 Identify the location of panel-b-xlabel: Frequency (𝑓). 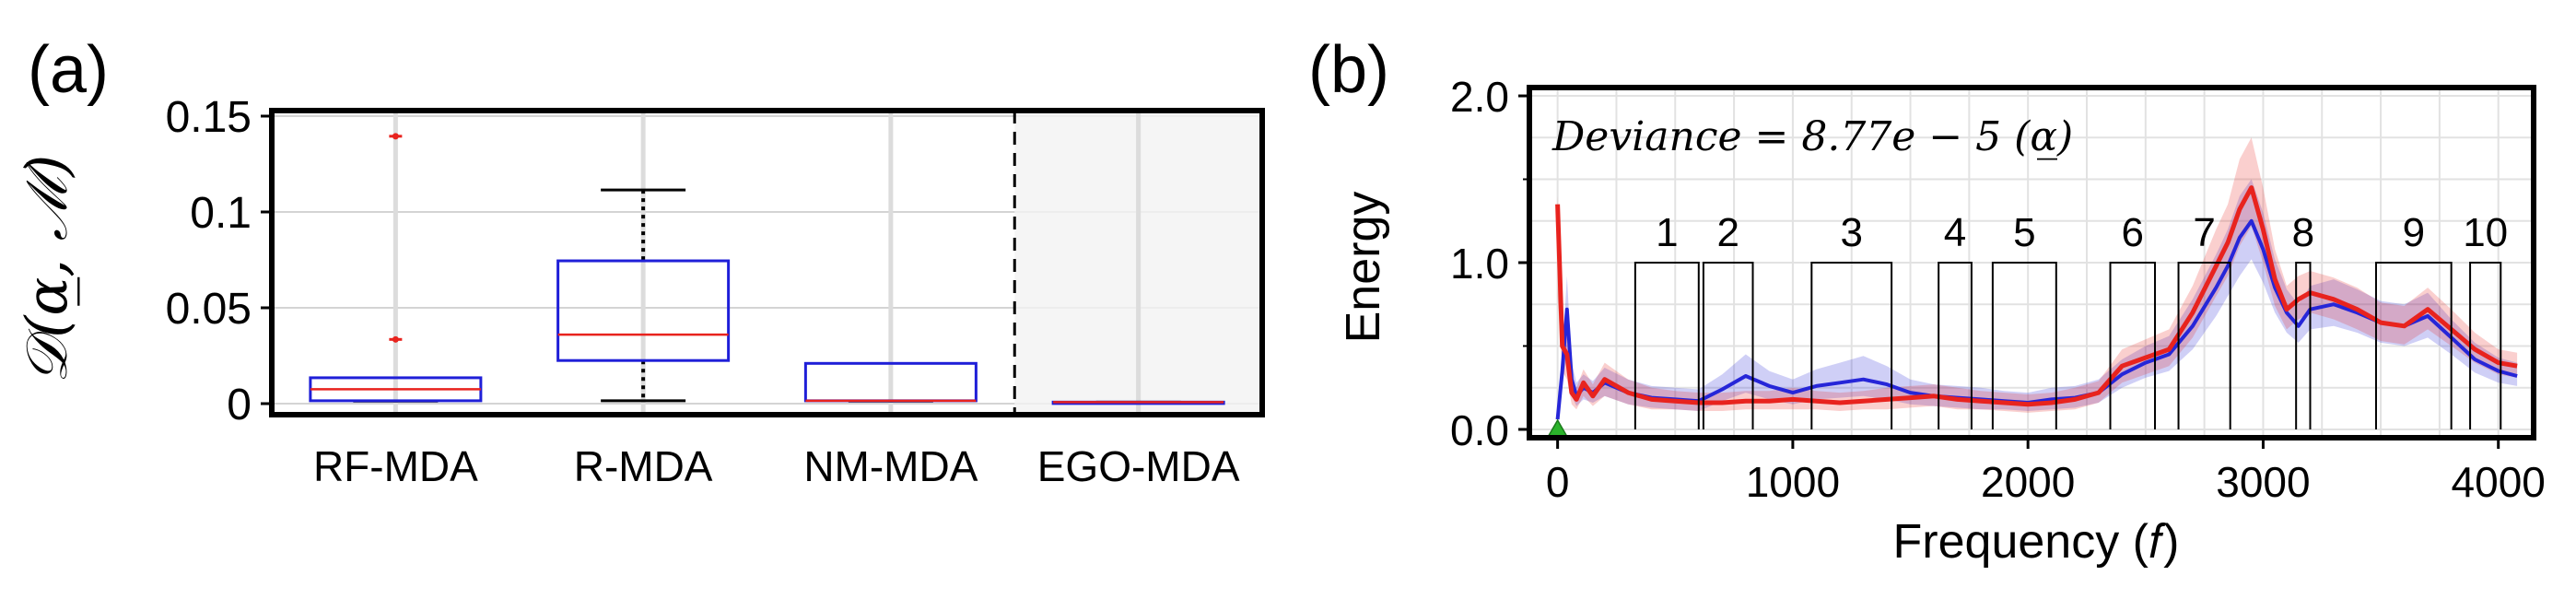
(2037, 542).